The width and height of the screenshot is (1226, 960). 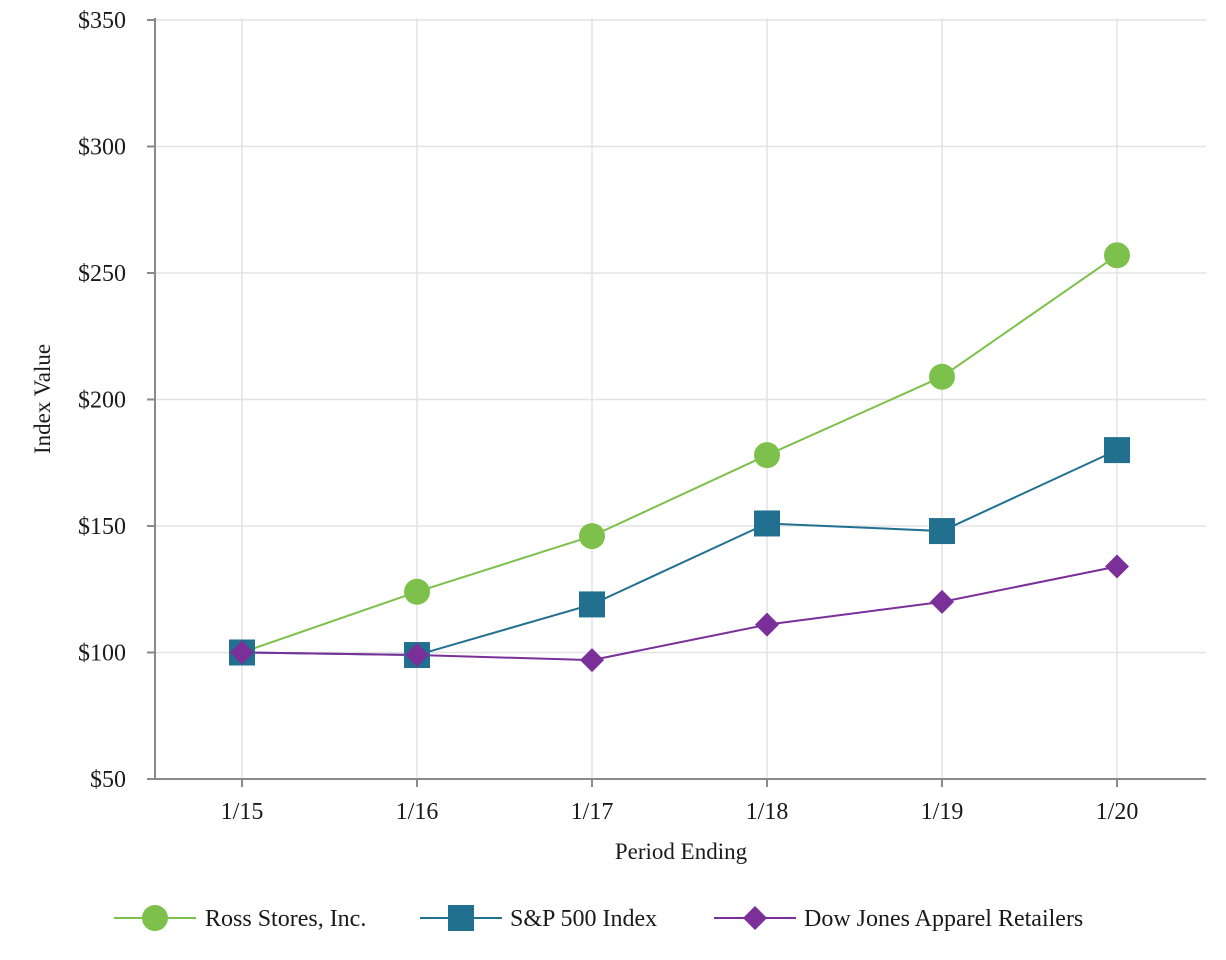 What do you see at coordinates (680, 802) in the screenshot?
I see `x-tick-labels: 1/15 1/16 1/17 1/18 1/19 1/20` at bounding box center [680, 802].